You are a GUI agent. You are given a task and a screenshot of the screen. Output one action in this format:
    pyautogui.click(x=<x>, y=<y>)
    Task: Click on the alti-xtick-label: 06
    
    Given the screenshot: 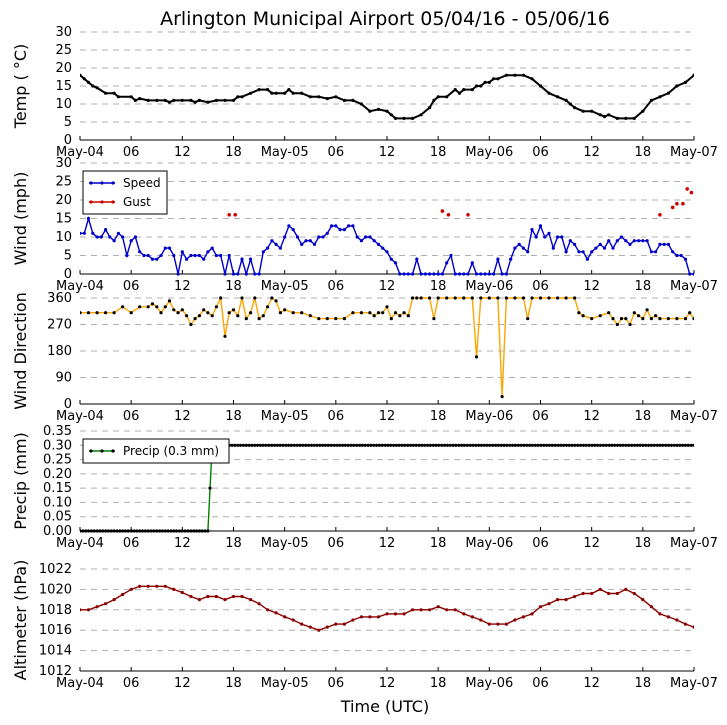 What is the action you would take?
    pyautogui.click(x=131, y=683)
    